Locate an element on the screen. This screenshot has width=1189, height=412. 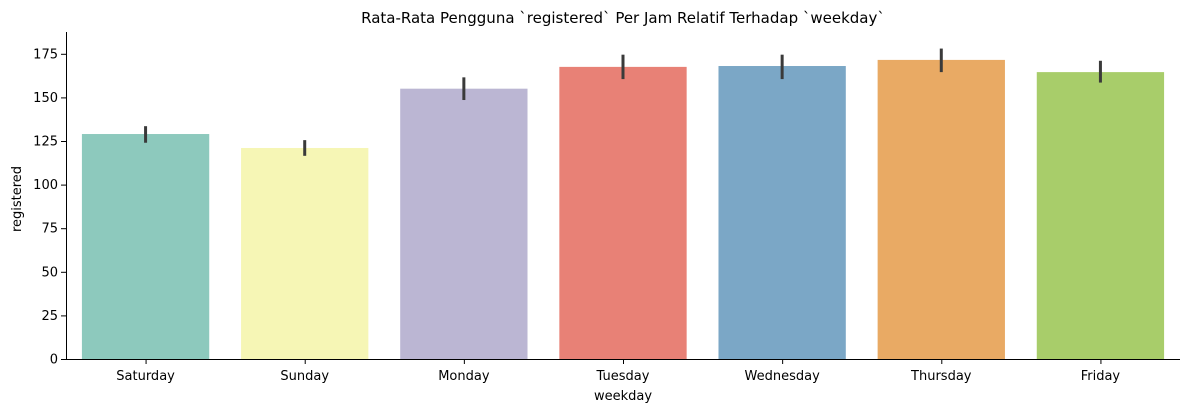
y-axis-title: registered is located at coordinates (17, 199).